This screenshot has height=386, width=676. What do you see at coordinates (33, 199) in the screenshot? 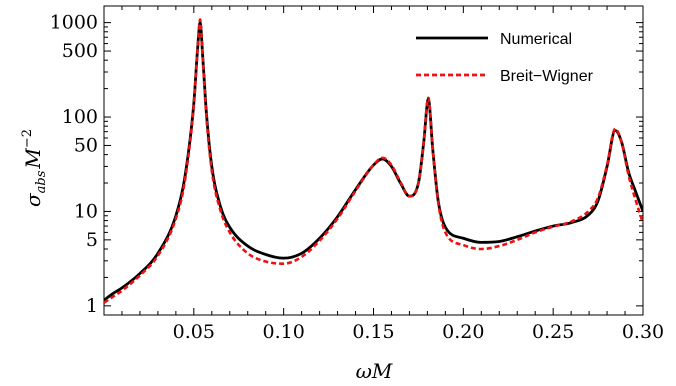
I see `y-axis-title-base: σ` at bounding box center [33, 199].